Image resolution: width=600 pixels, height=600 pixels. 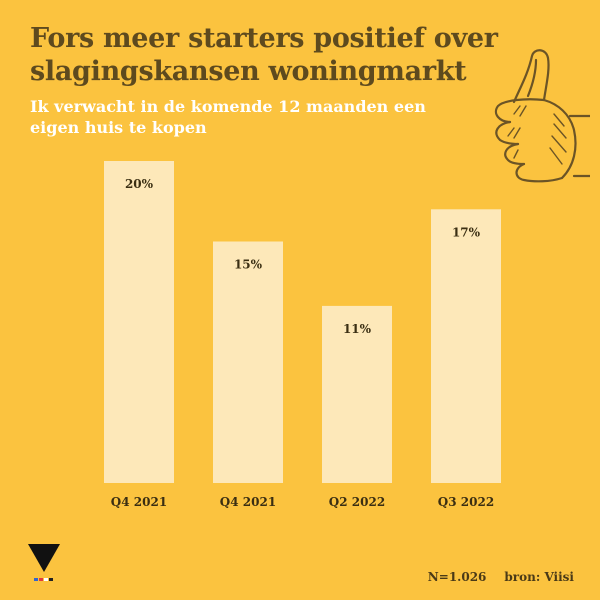 I want to click on data-label-4: 17%, so click(x=466, y=232).